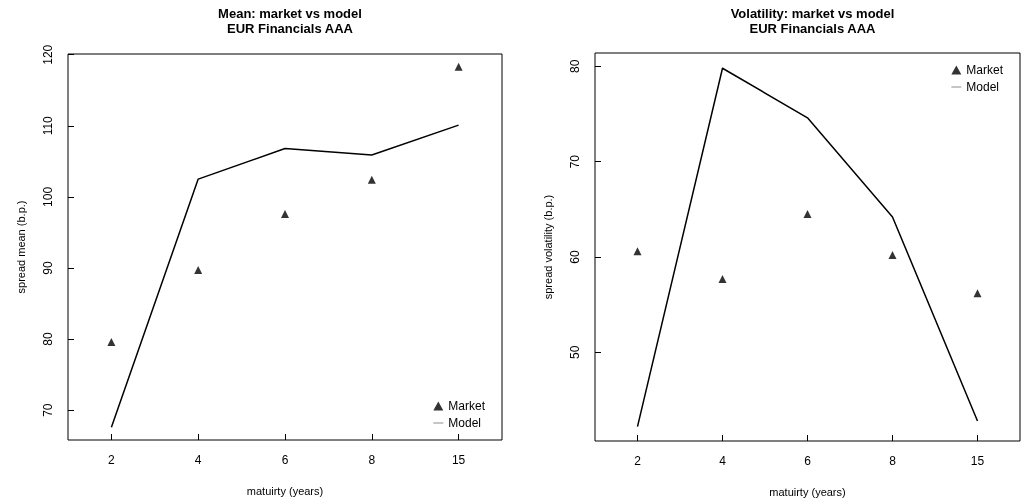  I want to click on y-tick-label: 120, so click(48, 54).